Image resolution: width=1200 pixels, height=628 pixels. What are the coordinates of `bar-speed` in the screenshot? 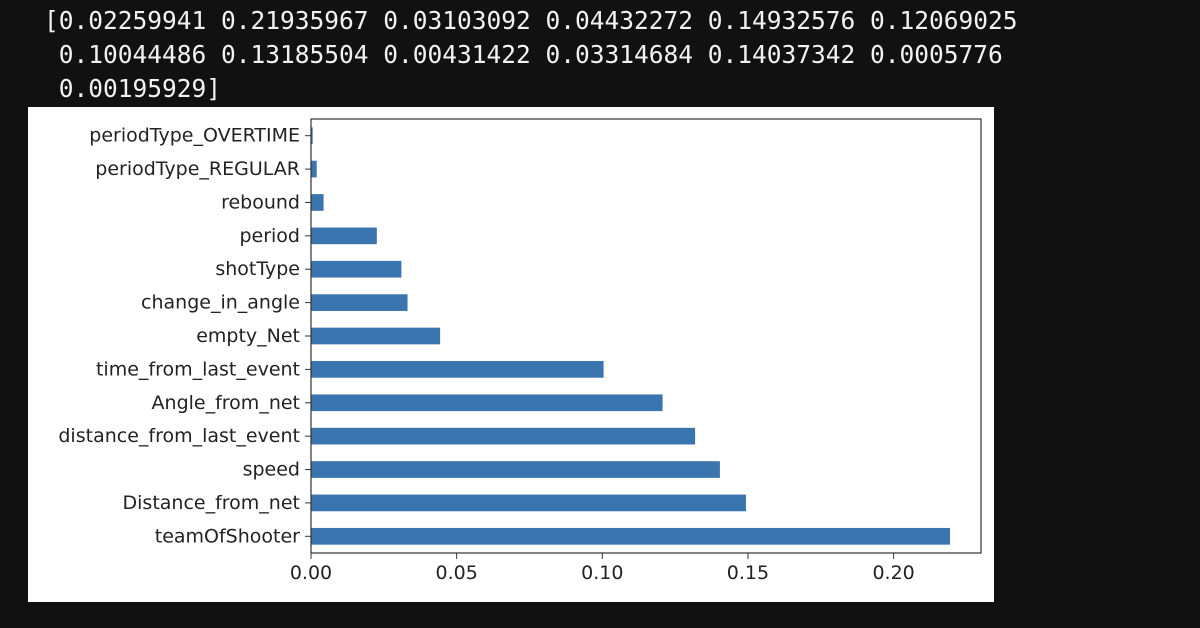 It's located at (515, 469).